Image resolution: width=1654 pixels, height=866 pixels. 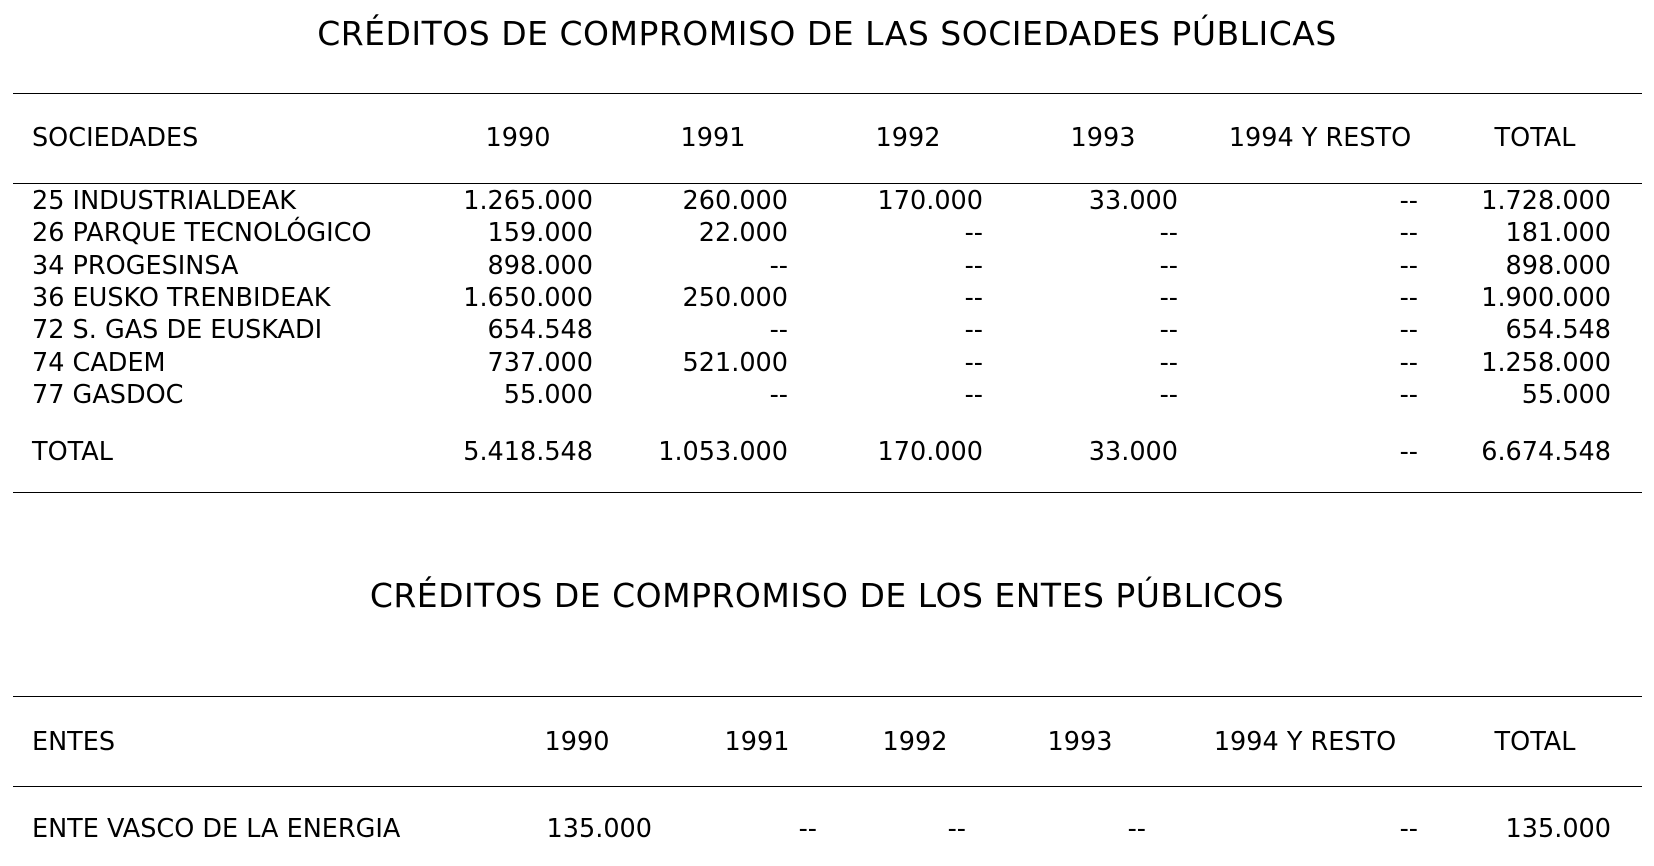 What do you see at coordinates (216, 829) in the screenshot?
I see `row-label: ENTE VASCO DE LA ENERGIA` at bounding box center [216, 829].